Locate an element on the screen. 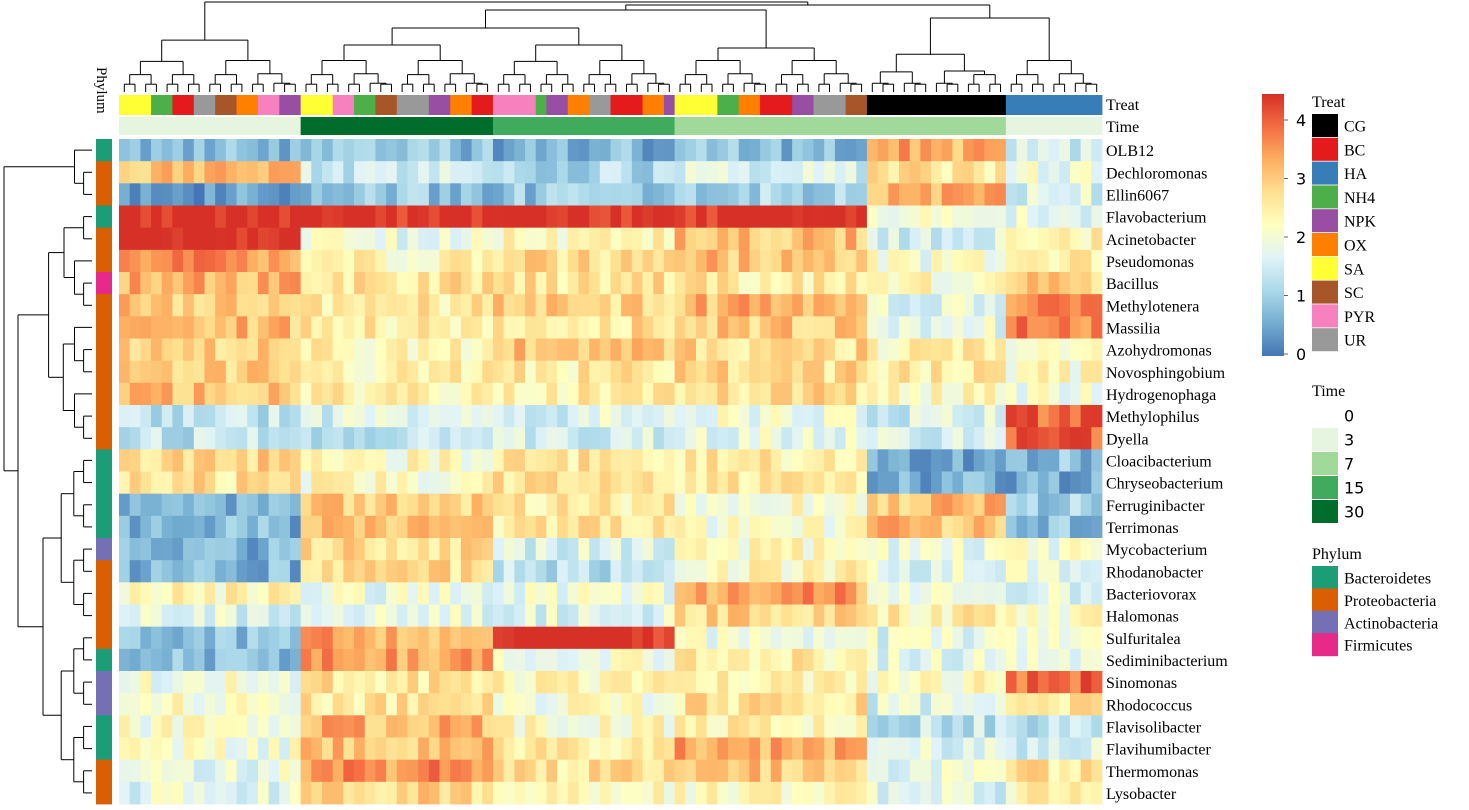  phylum-cell is located at coordinates (104, 793).